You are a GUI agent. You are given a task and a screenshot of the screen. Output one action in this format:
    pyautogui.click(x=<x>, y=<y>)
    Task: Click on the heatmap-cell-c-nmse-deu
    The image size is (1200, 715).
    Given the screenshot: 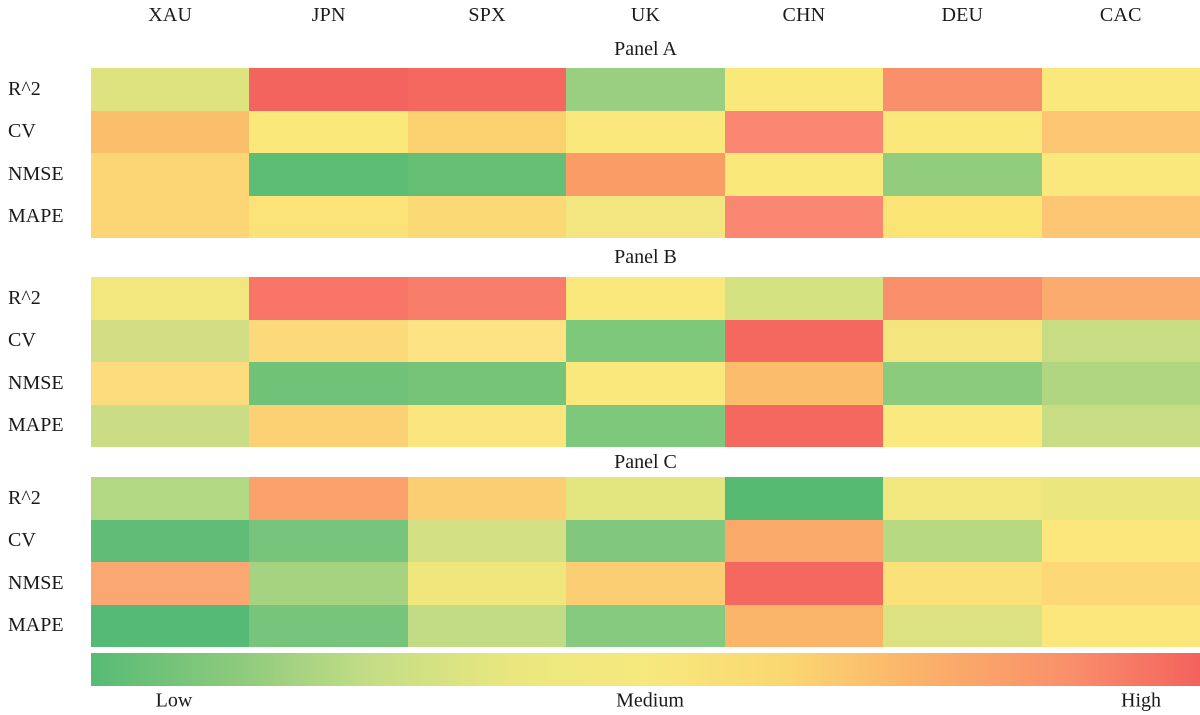 What is the action you would take?
    pyautogui.click(x=962, y=583)
    